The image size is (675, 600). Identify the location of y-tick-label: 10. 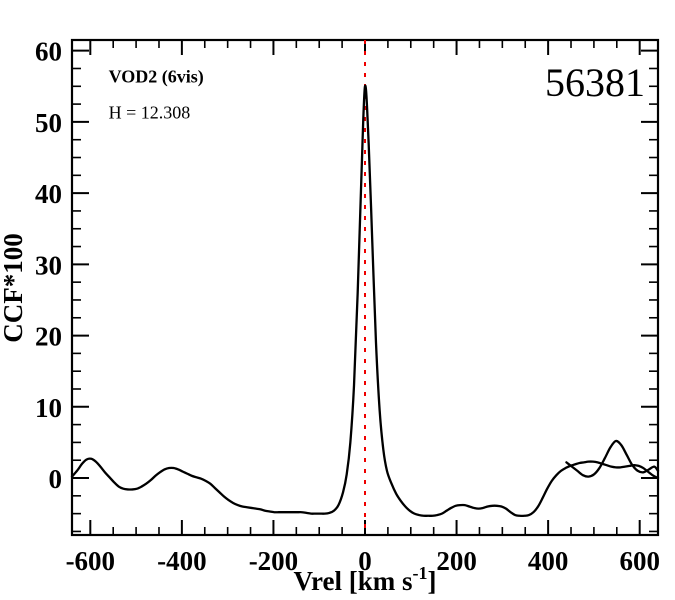
(48, 408).